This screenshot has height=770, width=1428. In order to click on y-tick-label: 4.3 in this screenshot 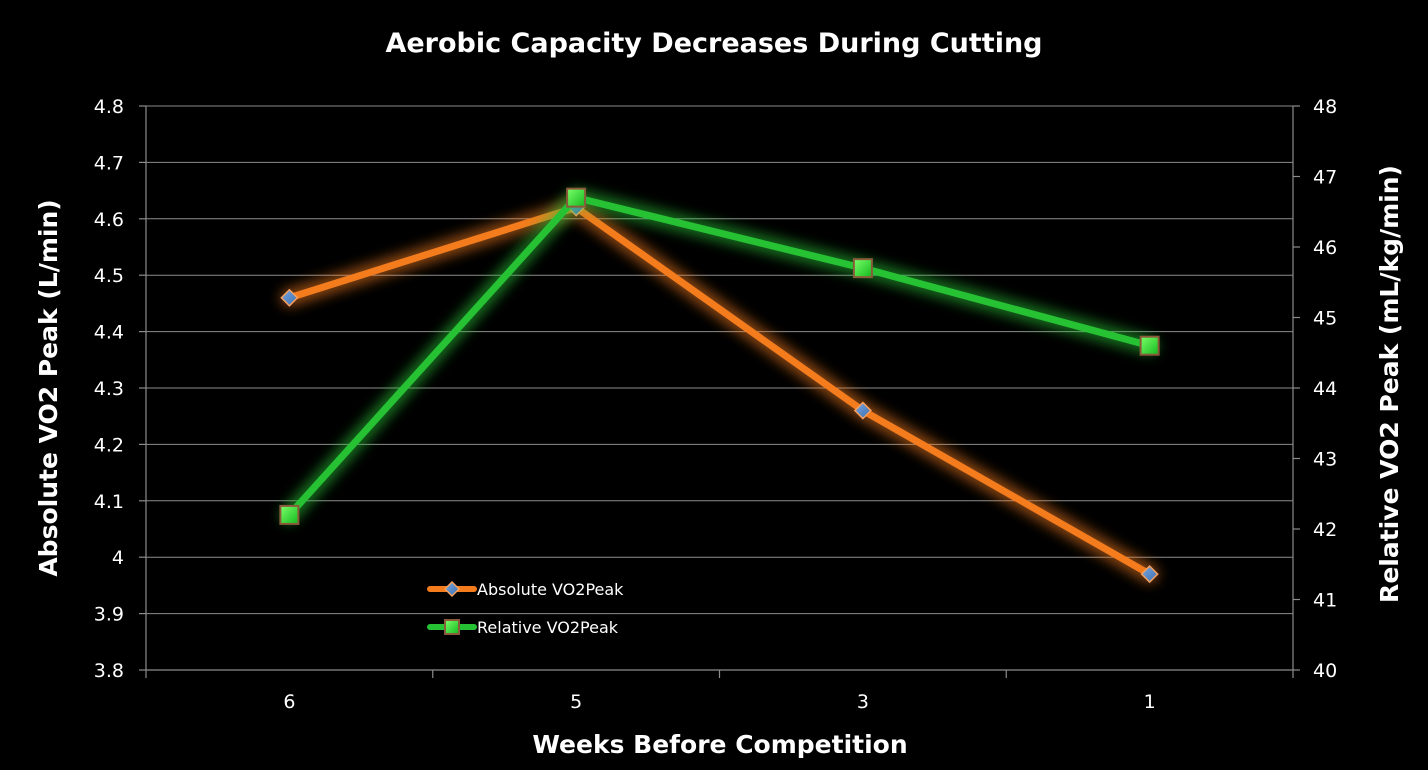, I will do `click(109, 389)`.